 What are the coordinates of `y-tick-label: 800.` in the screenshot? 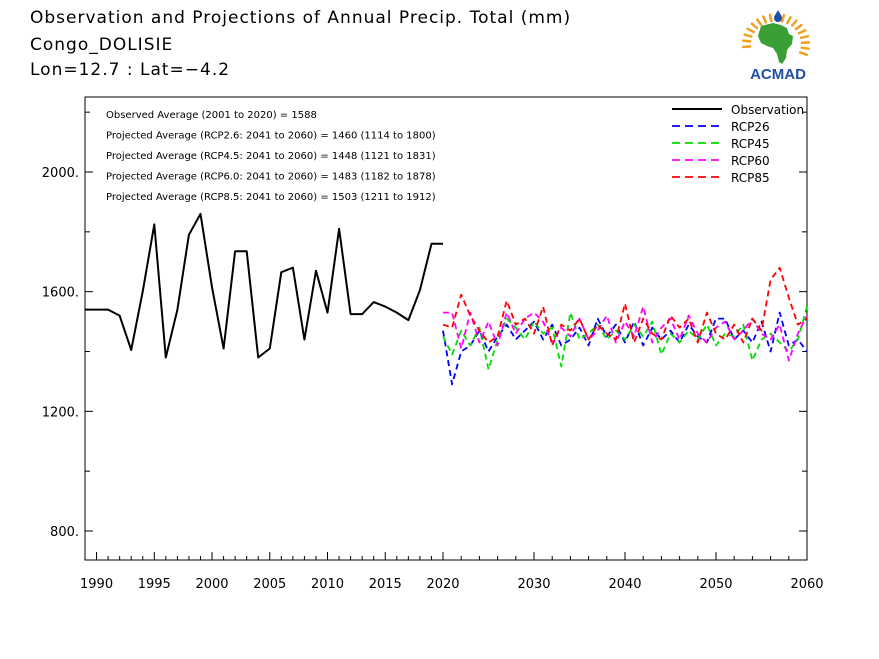 It's located at (64, 532).